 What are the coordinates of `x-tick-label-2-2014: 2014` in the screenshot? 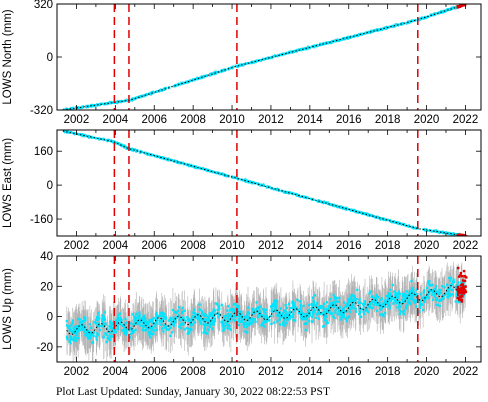 It's located at (310, 246).